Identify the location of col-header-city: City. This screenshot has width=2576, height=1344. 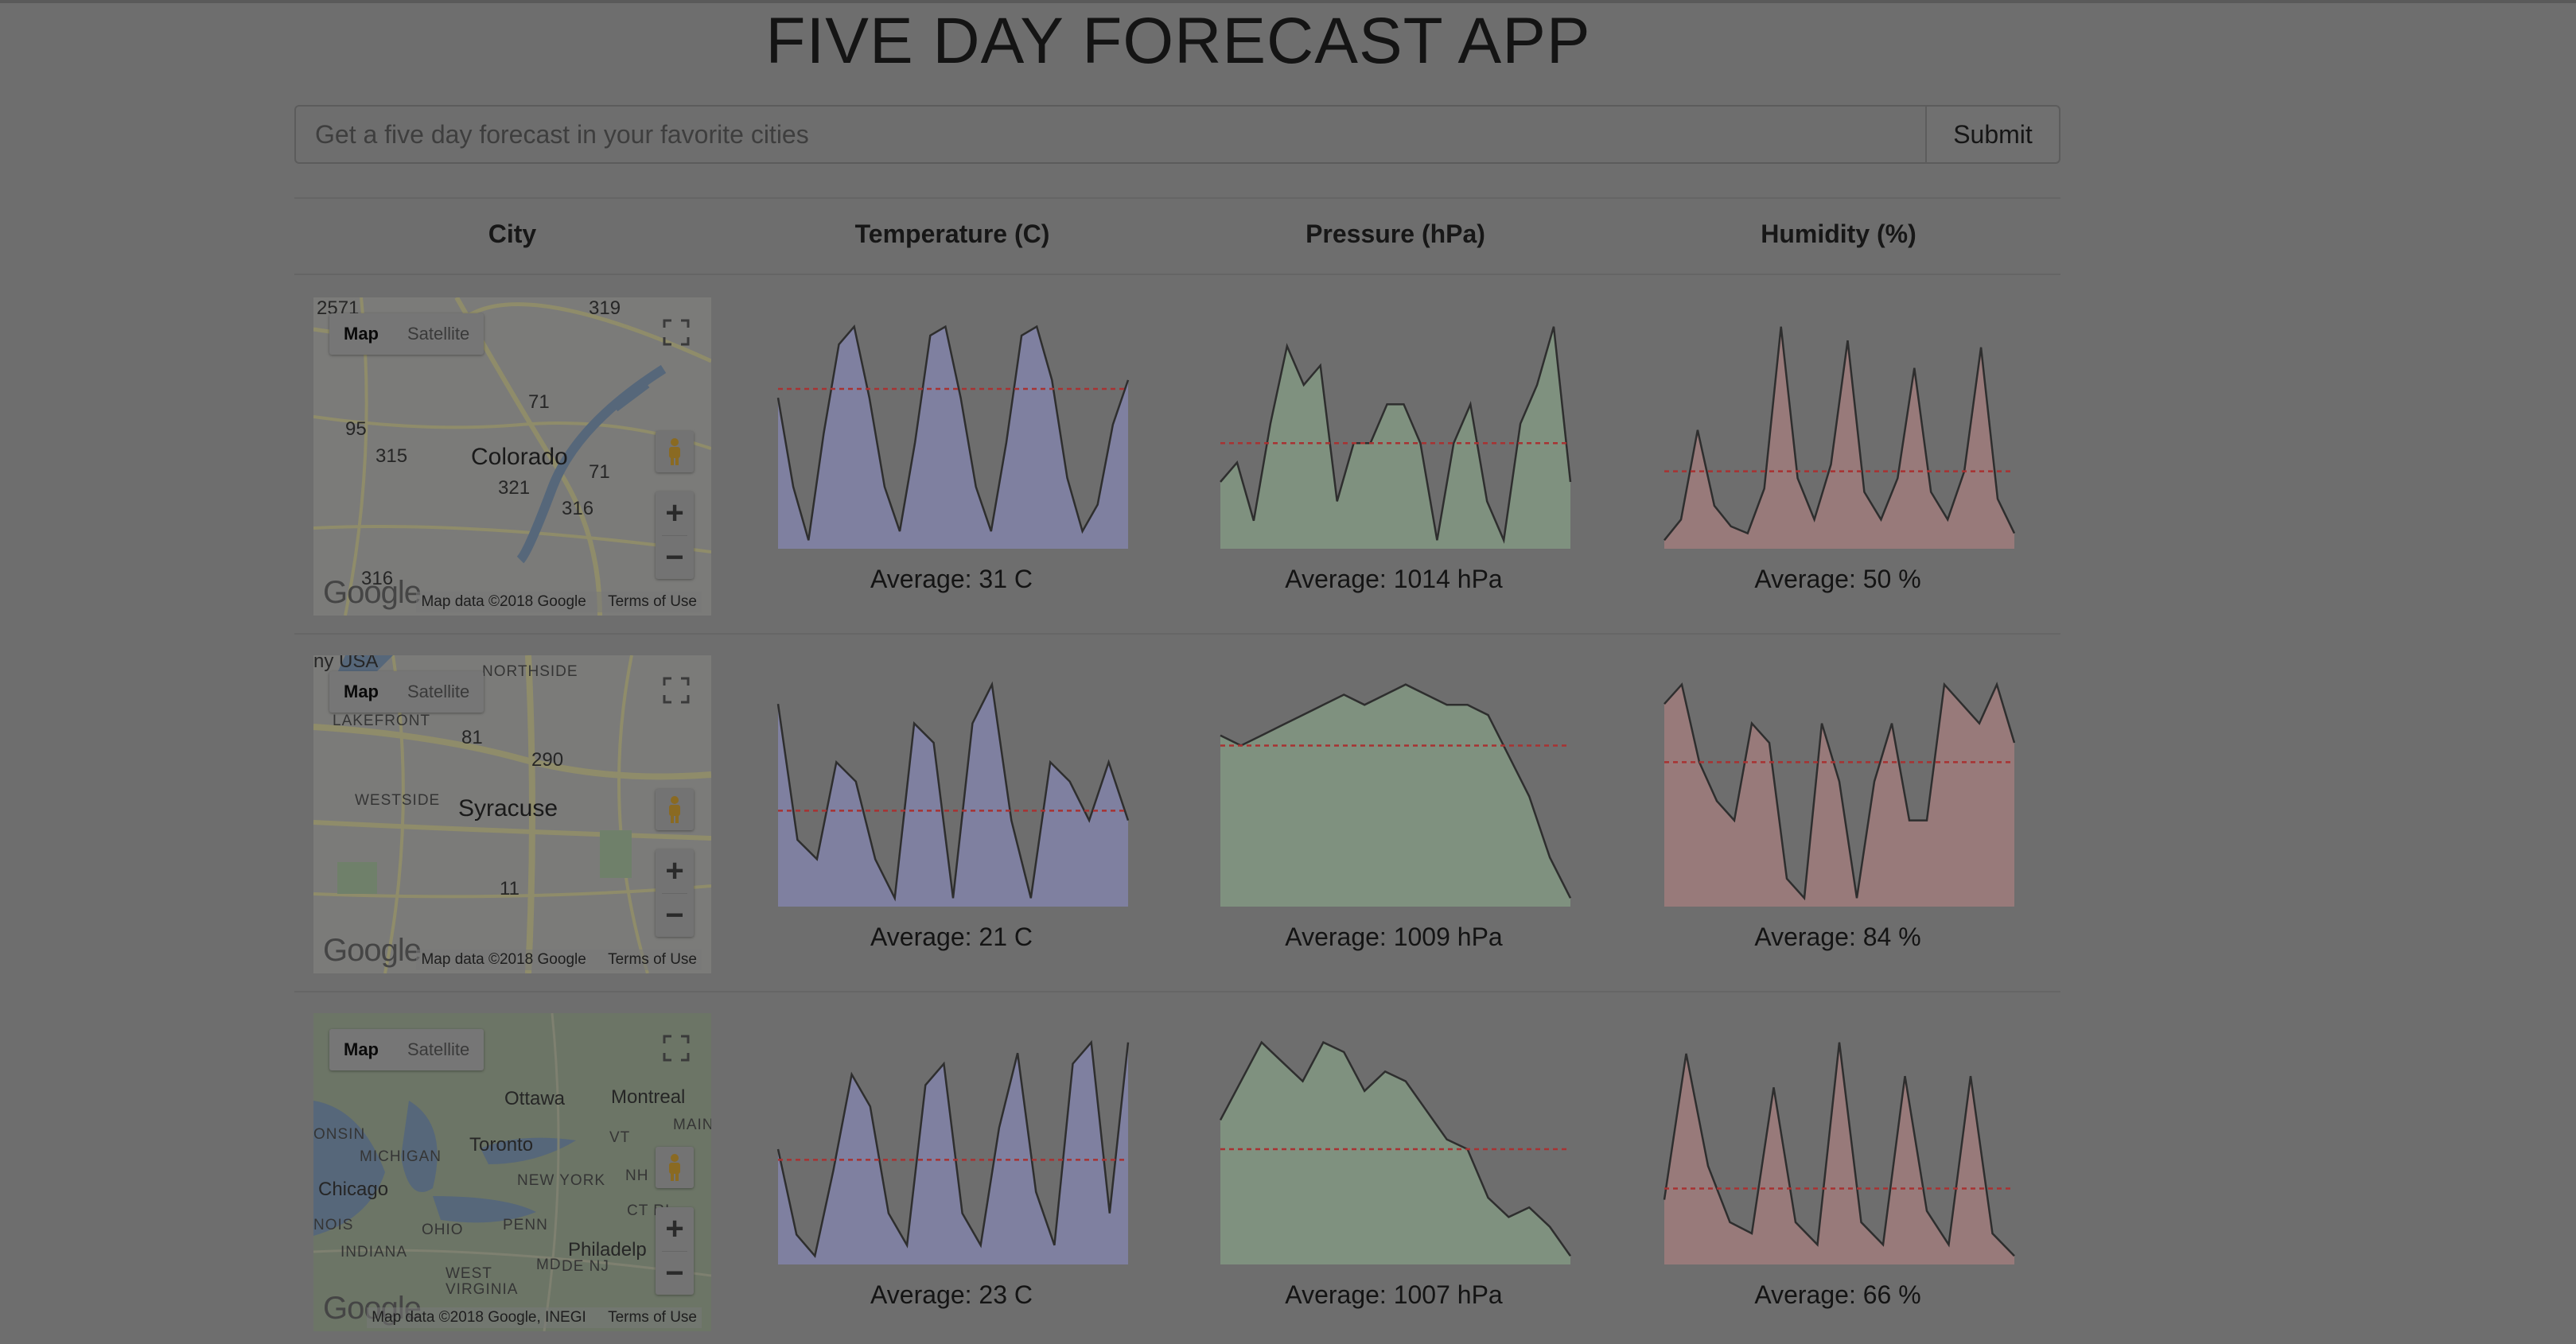
(513, 233).